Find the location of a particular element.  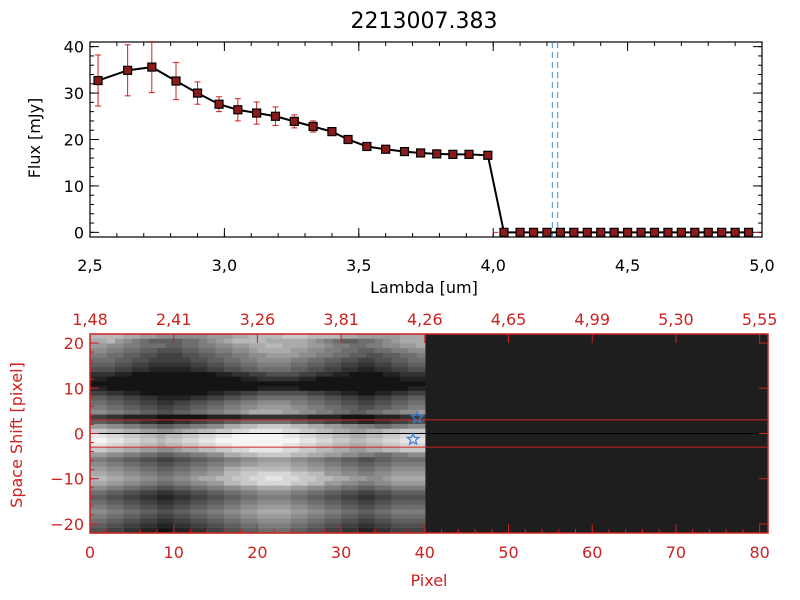

bottom-x-tick-label: 10 is located at coordinates (174, 552).